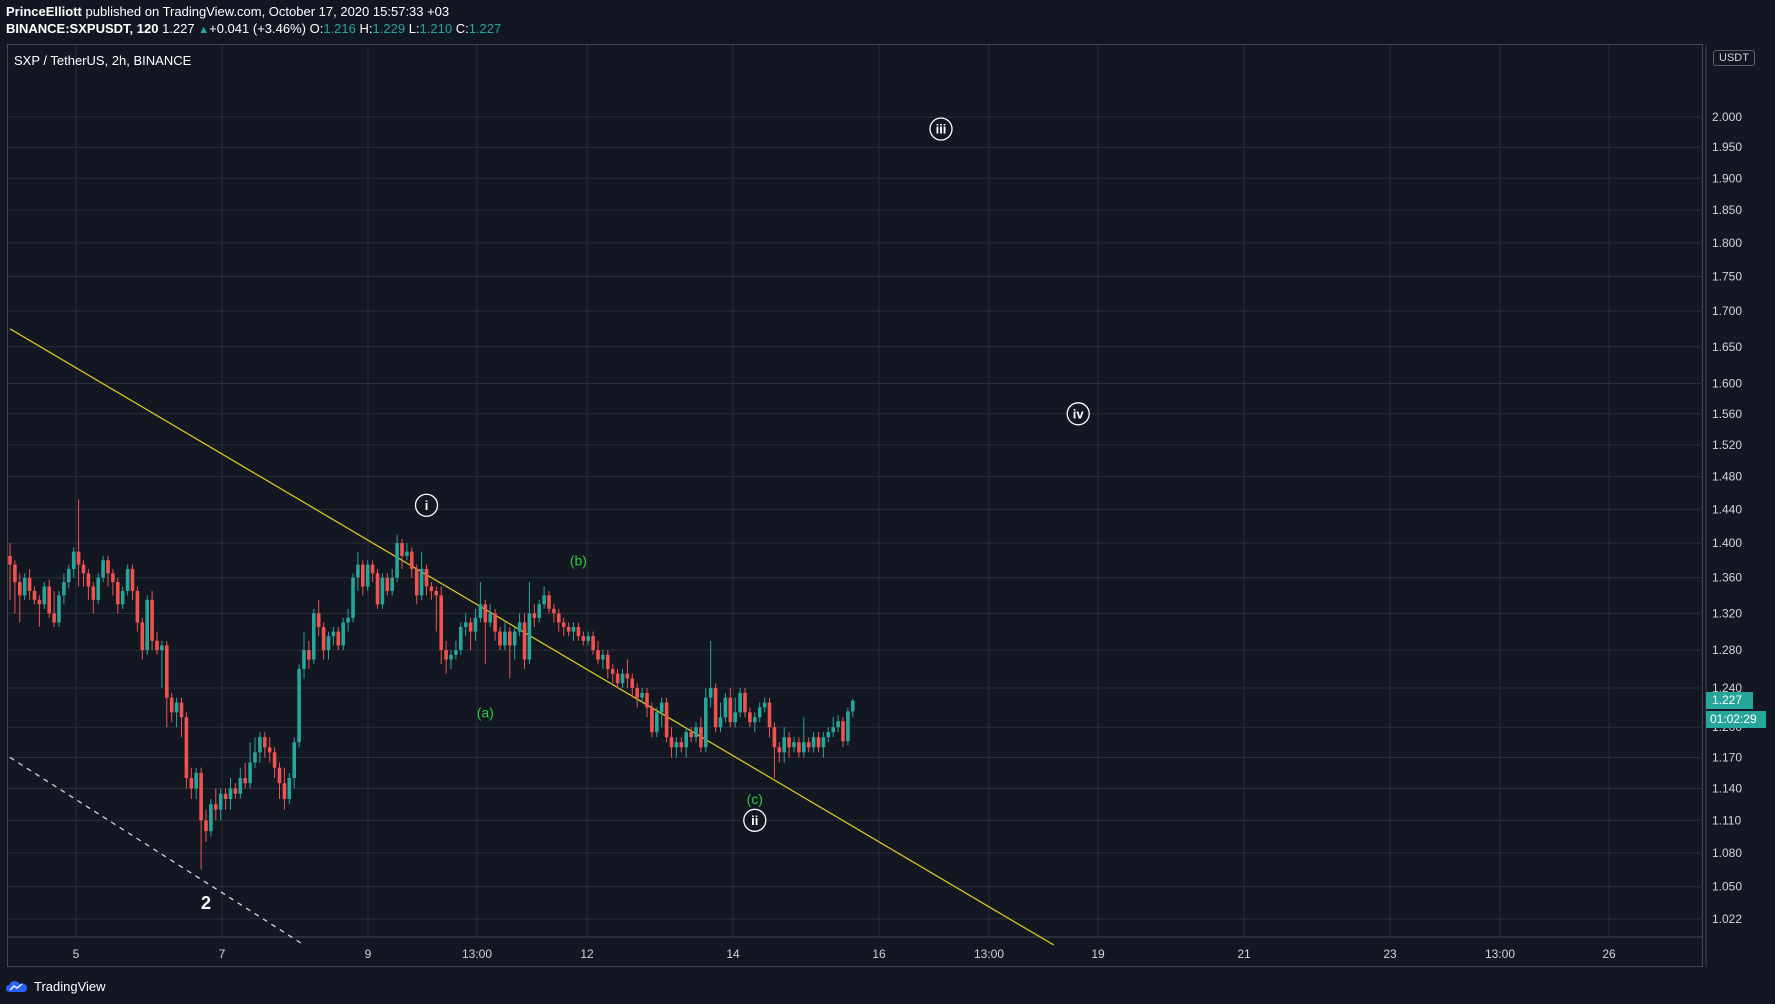 The width and height of the screenshot is (1775, 1004). What do you see at coordinates (462, 28) in the screenshot?
I see `close-label: C:` at bounding box center [462, 28].